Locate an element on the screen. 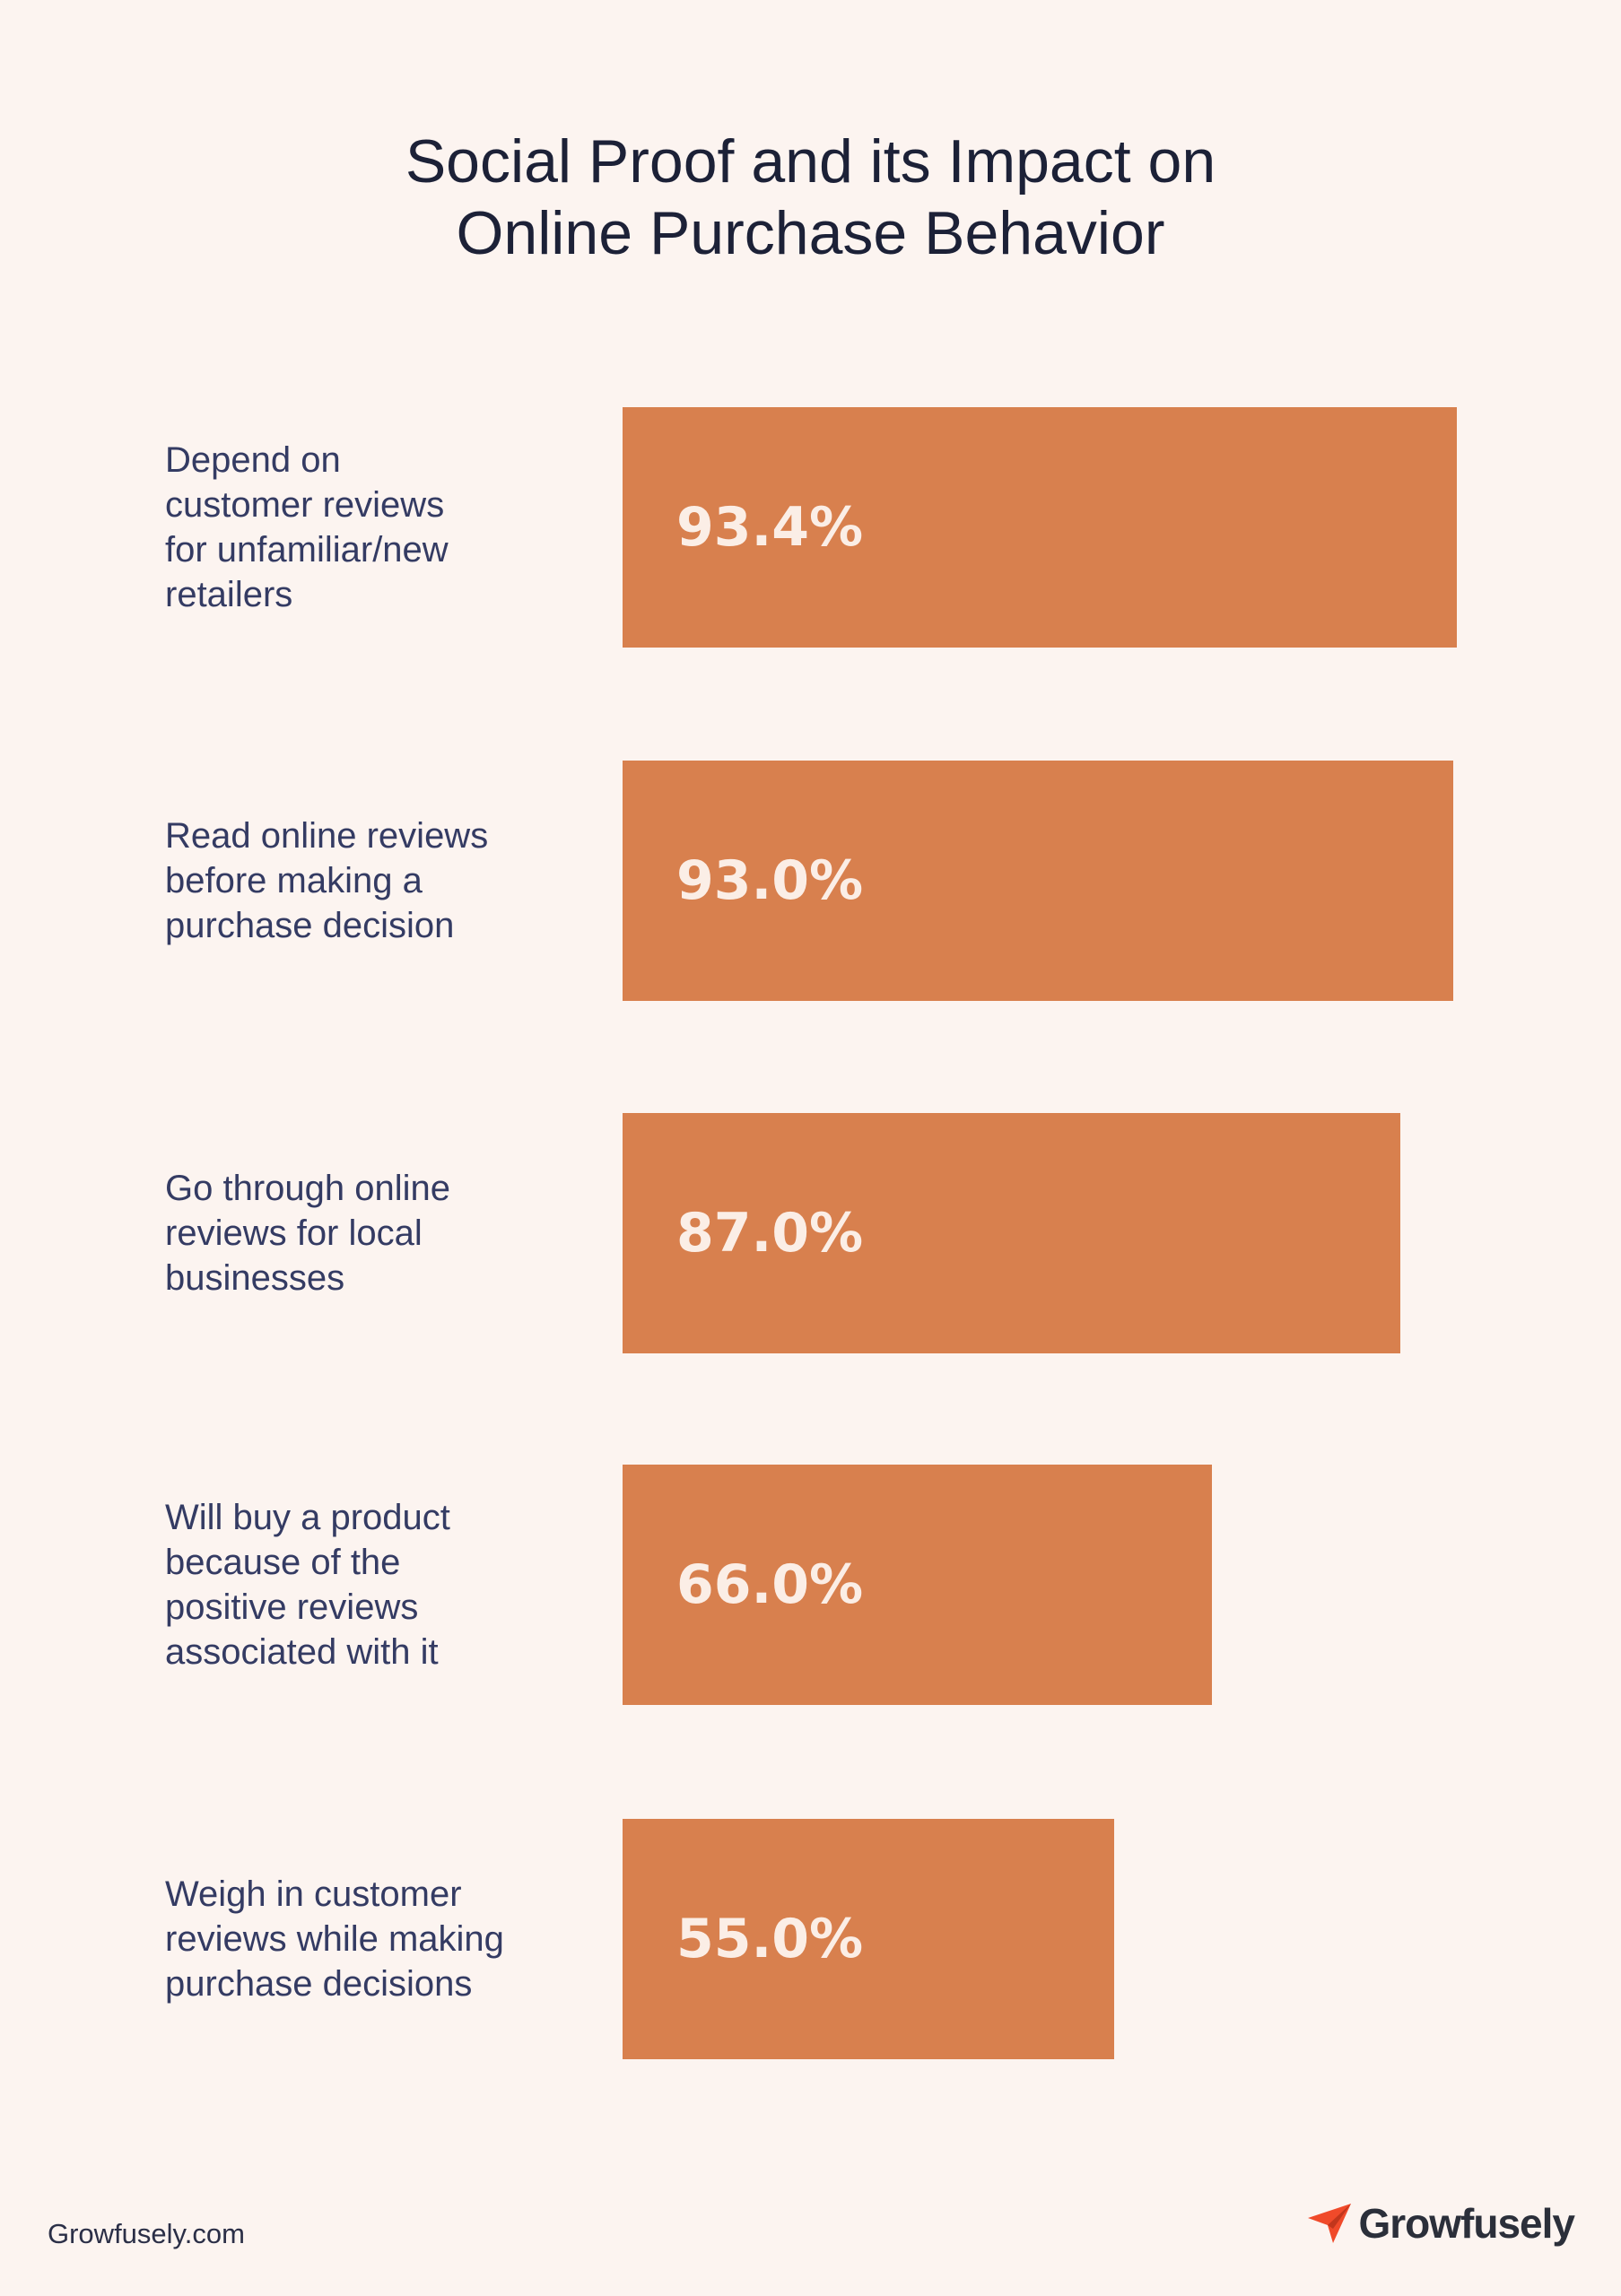 This screenshot has height=2296, width=1621. footer-url: Growfusely.com is located at coordinates (146, 2233).